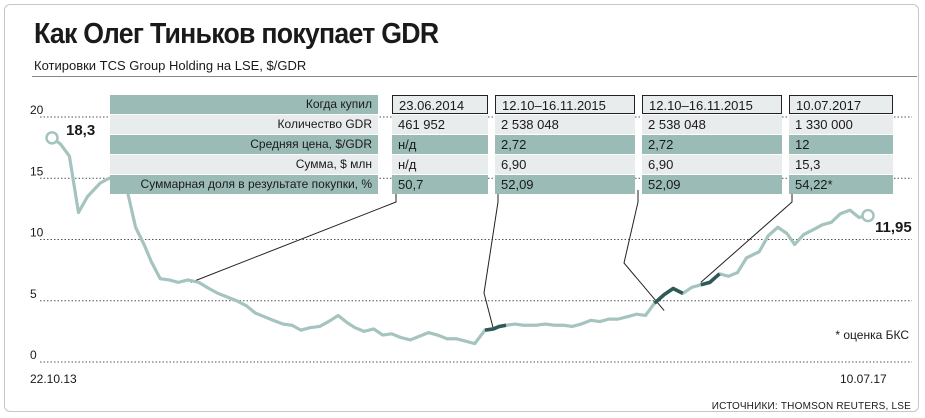  What do you see at coordinates (440, 184) in the screenshot?
I see `table-cell: 50,7` at bounding box center [440, 184].